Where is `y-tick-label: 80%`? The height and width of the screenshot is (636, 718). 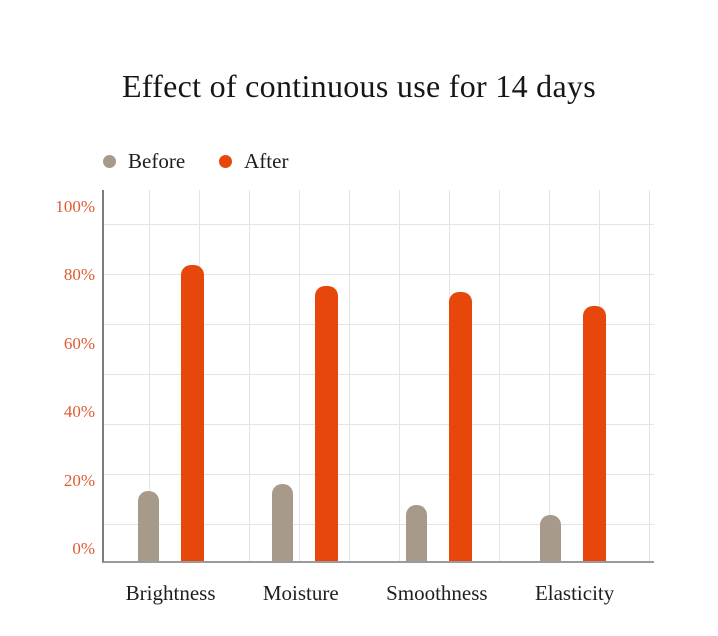
y-tick-label: 80% is located at coordinates (79, 275).